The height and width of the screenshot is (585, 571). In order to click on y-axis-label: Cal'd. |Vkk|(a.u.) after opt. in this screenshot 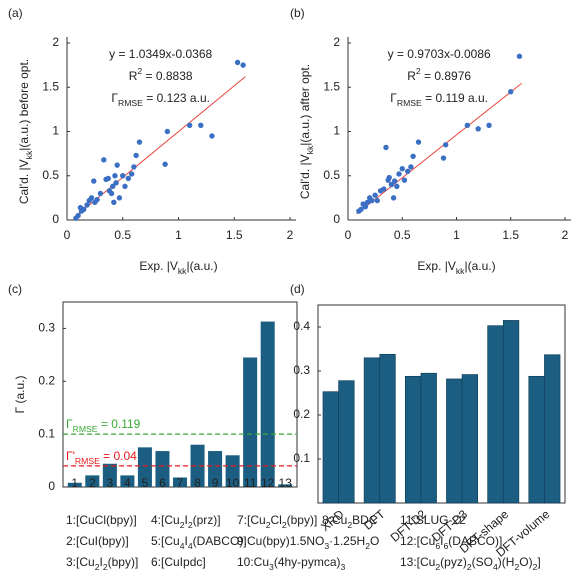, I will do `click(306, 131)`.